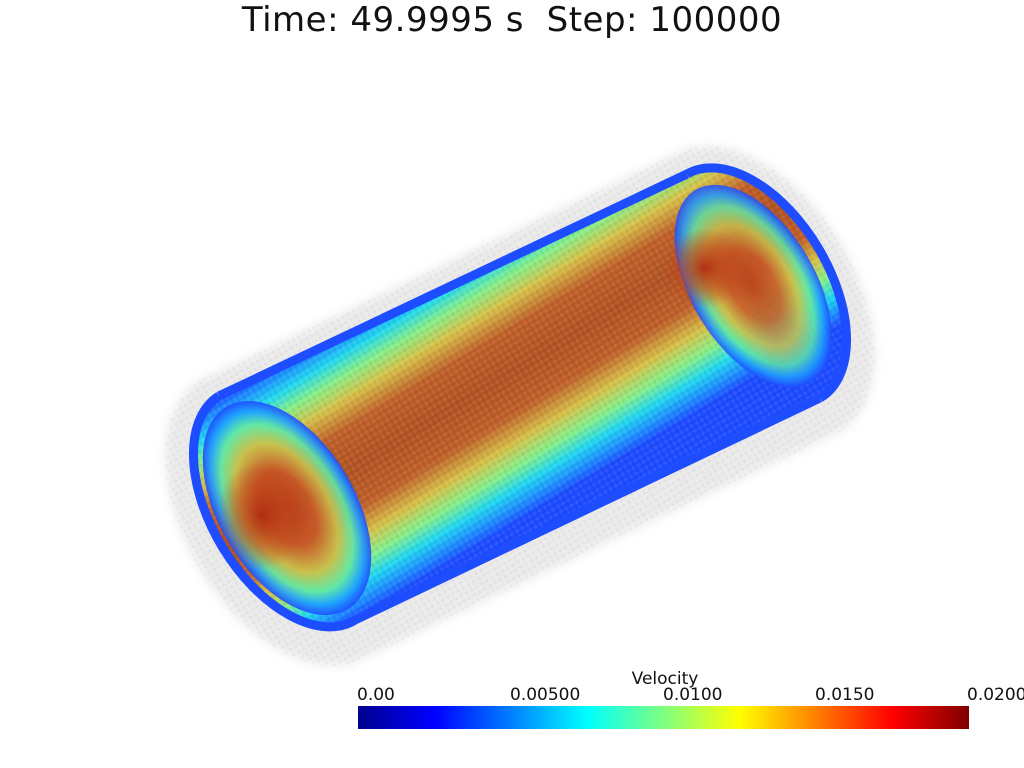 This screenshot has height=768, width=1024. I want to click on colorbar-tick-label: 0.0150, so click(845, 695).